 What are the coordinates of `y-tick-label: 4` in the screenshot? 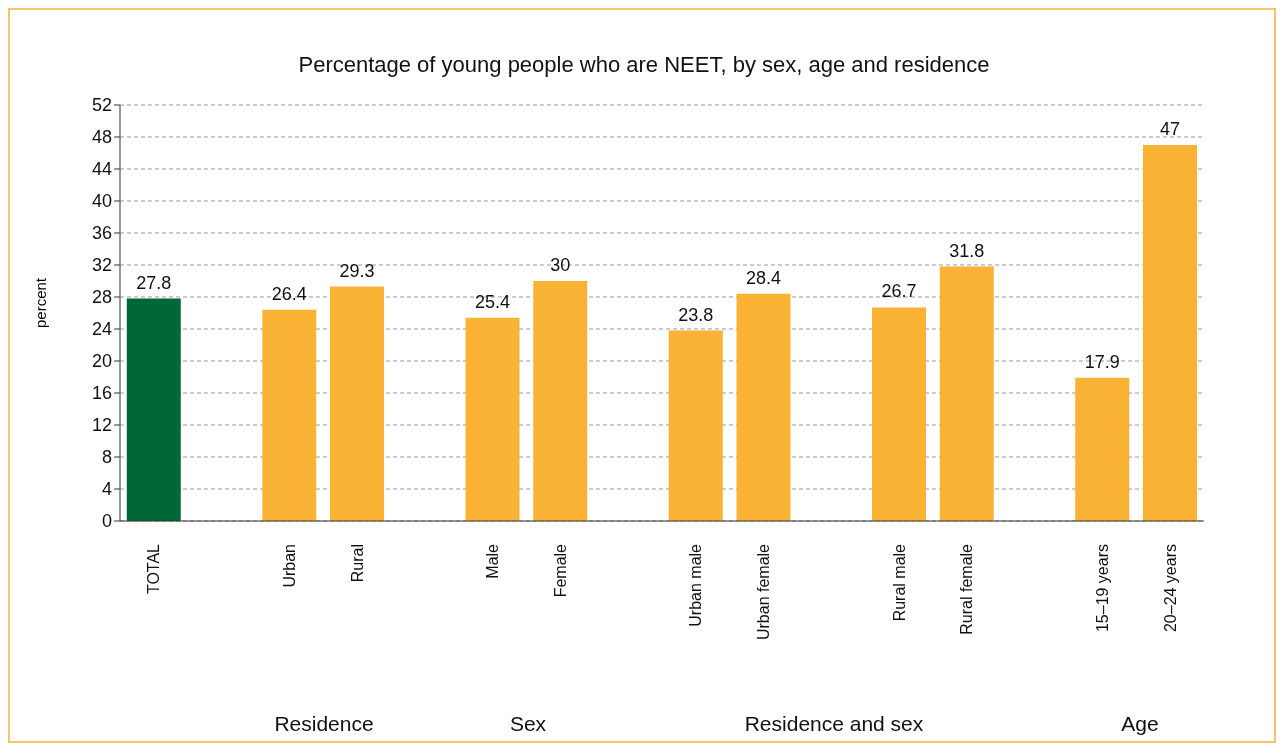 It's located at (106, 489).